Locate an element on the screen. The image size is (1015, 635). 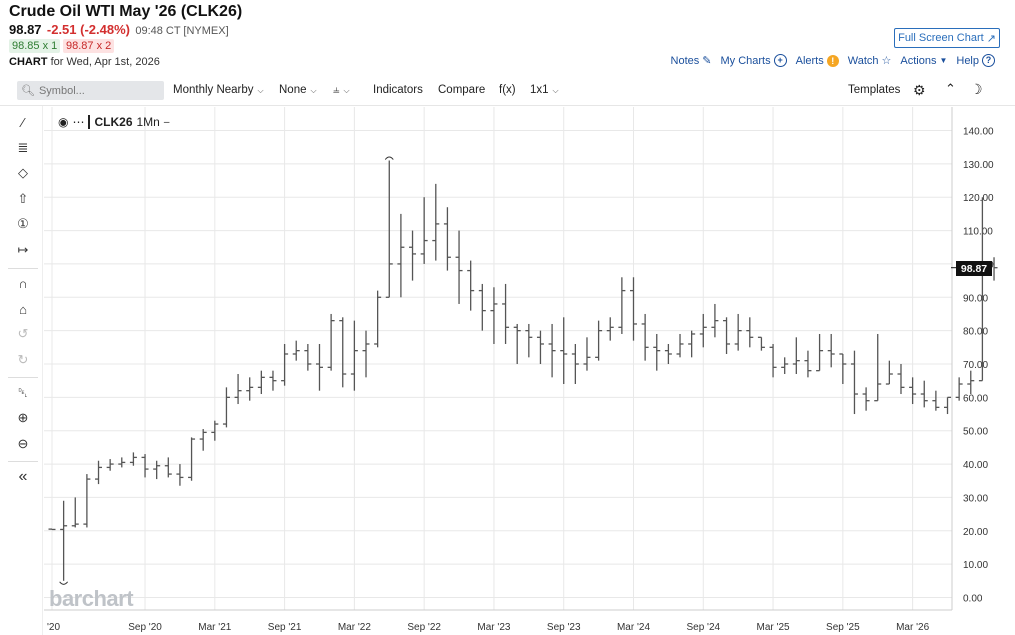
actions-menu: Actions ▼ is located at coordinates (923, 61).